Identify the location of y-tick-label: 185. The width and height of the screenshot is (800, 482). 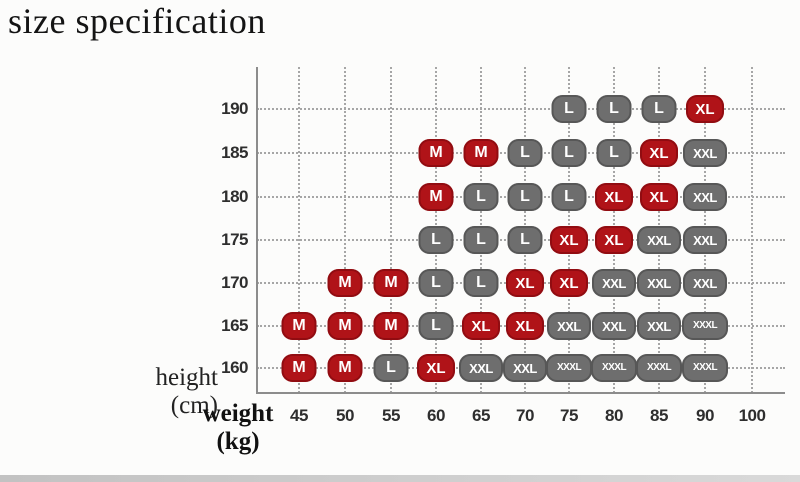
(234, 152).